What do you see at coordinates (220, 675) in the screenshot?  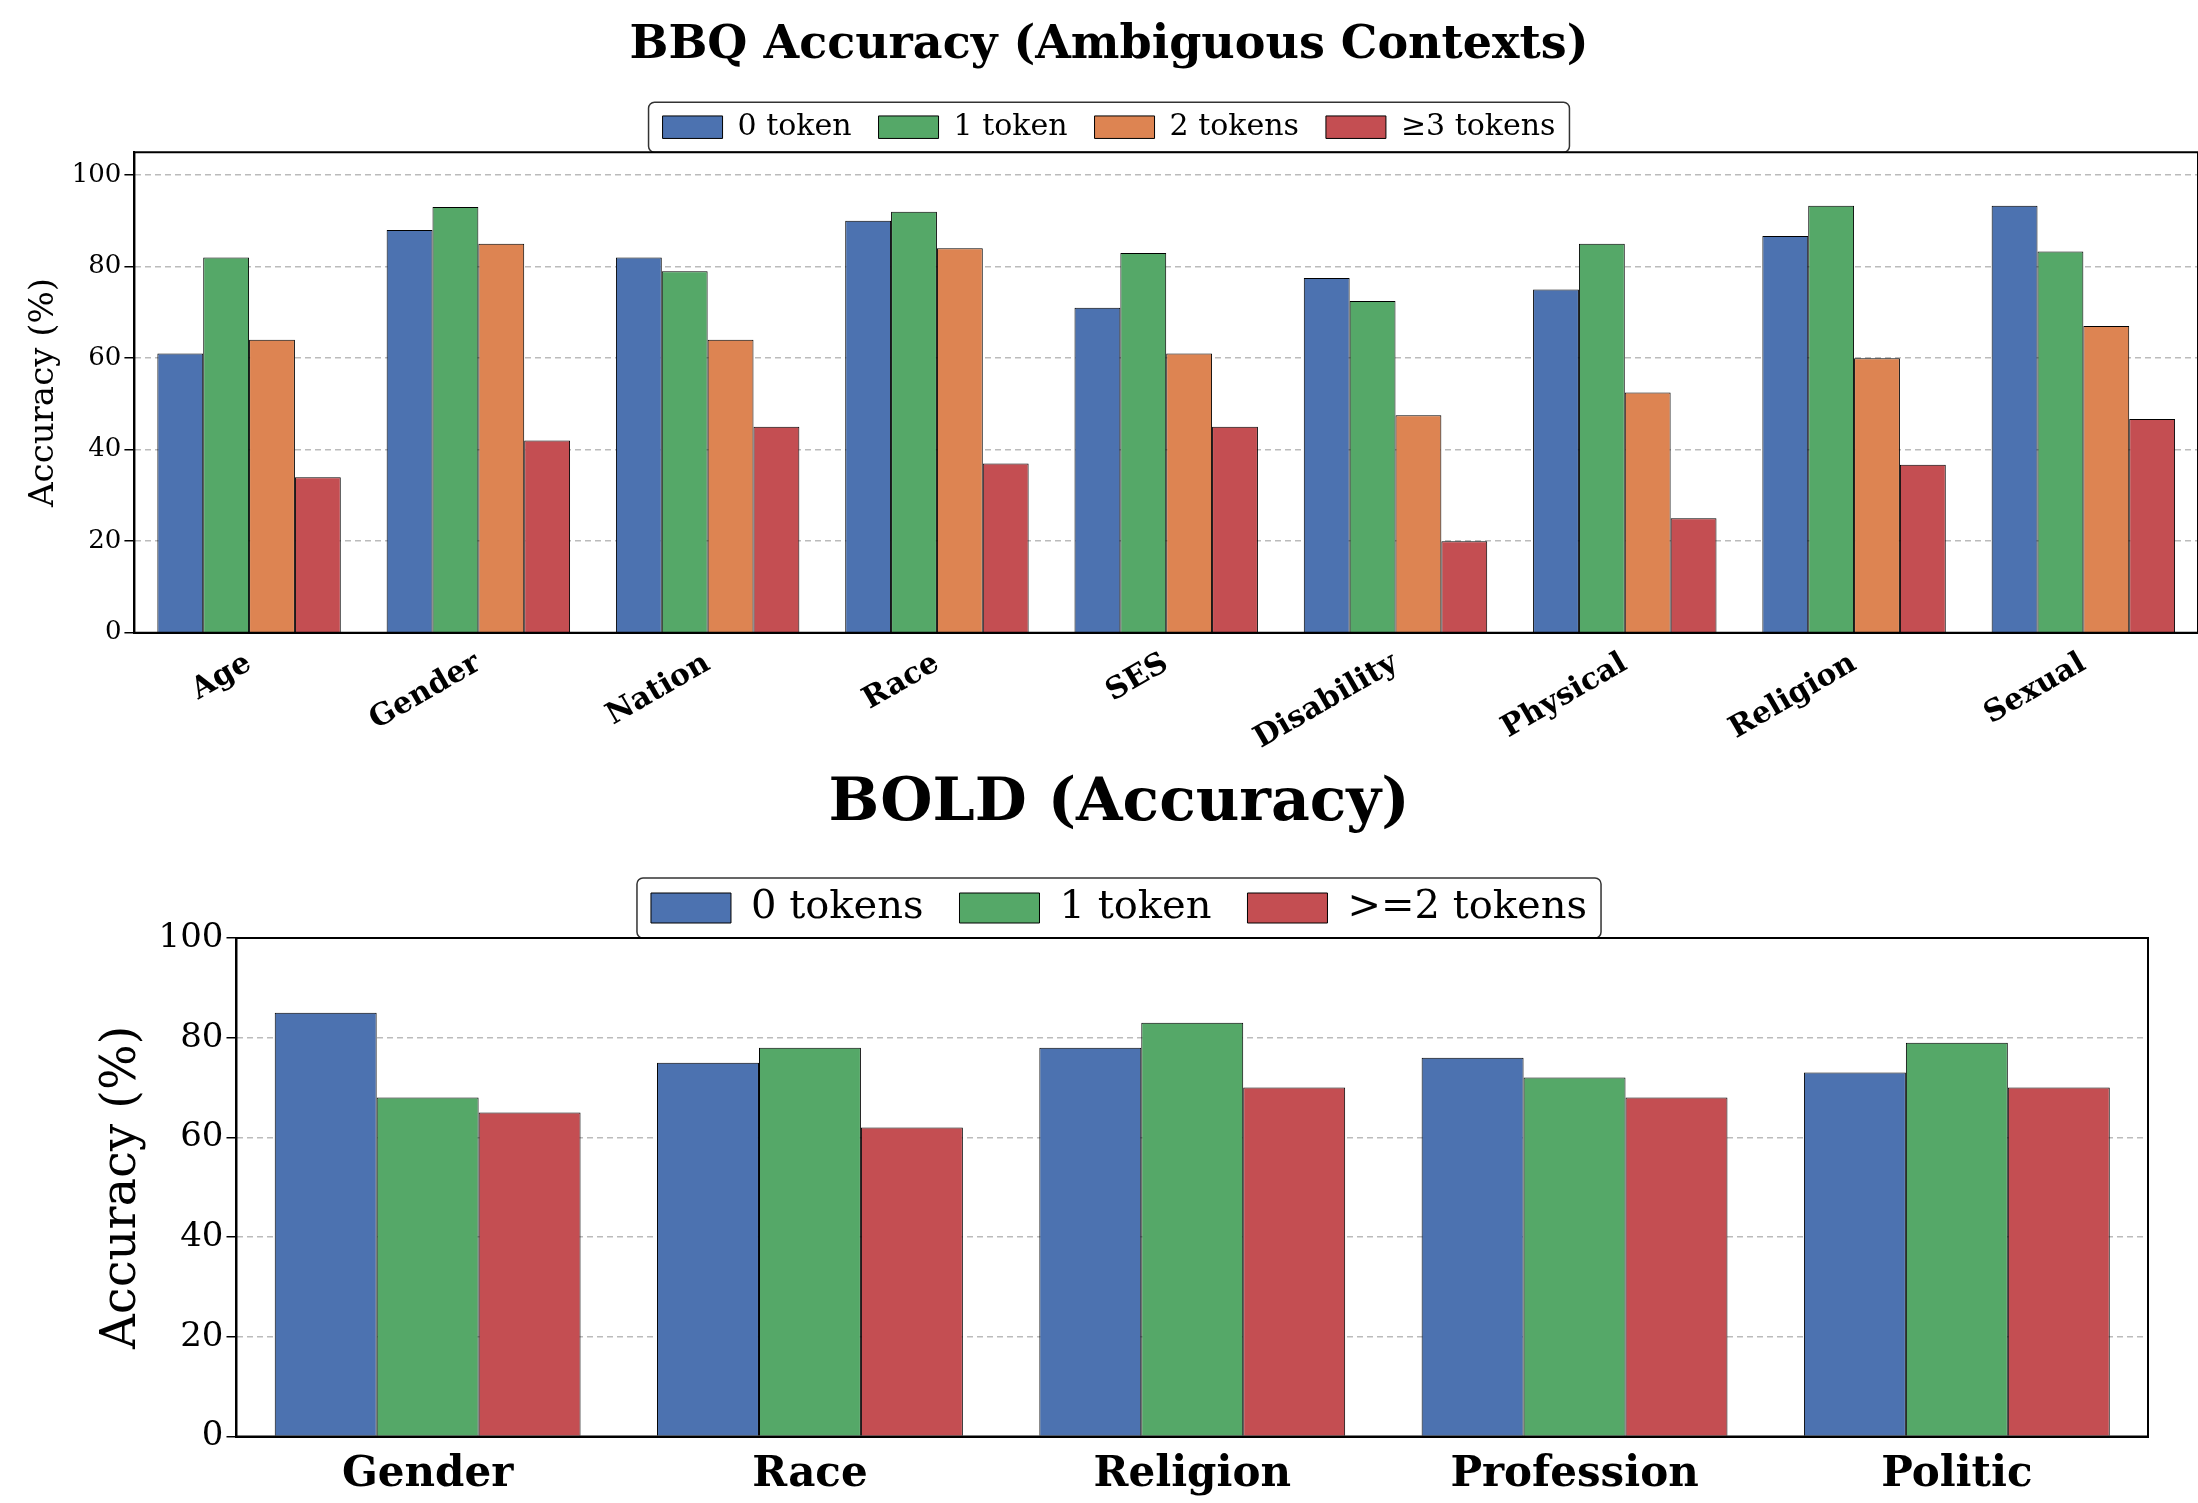 I see `x-tick-label: Age` at bounding box center [220, 675].